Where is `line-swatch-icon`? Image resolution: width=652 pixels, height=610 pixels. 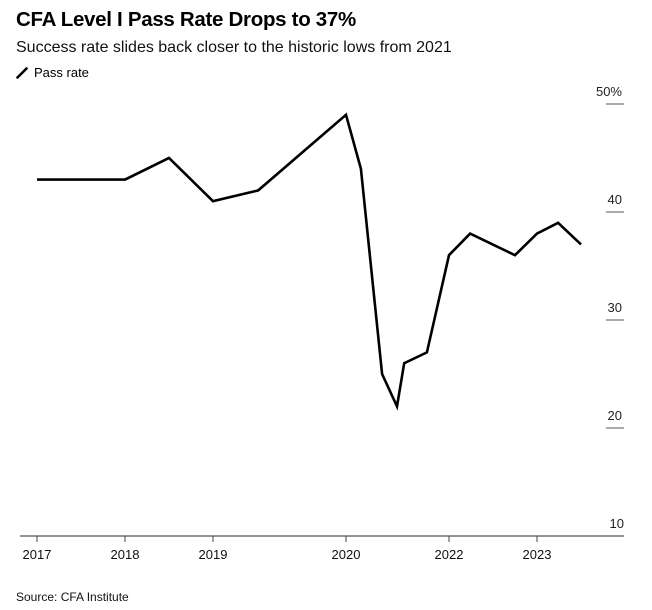
line-swatch-icon is located at coordinates (22, 72).